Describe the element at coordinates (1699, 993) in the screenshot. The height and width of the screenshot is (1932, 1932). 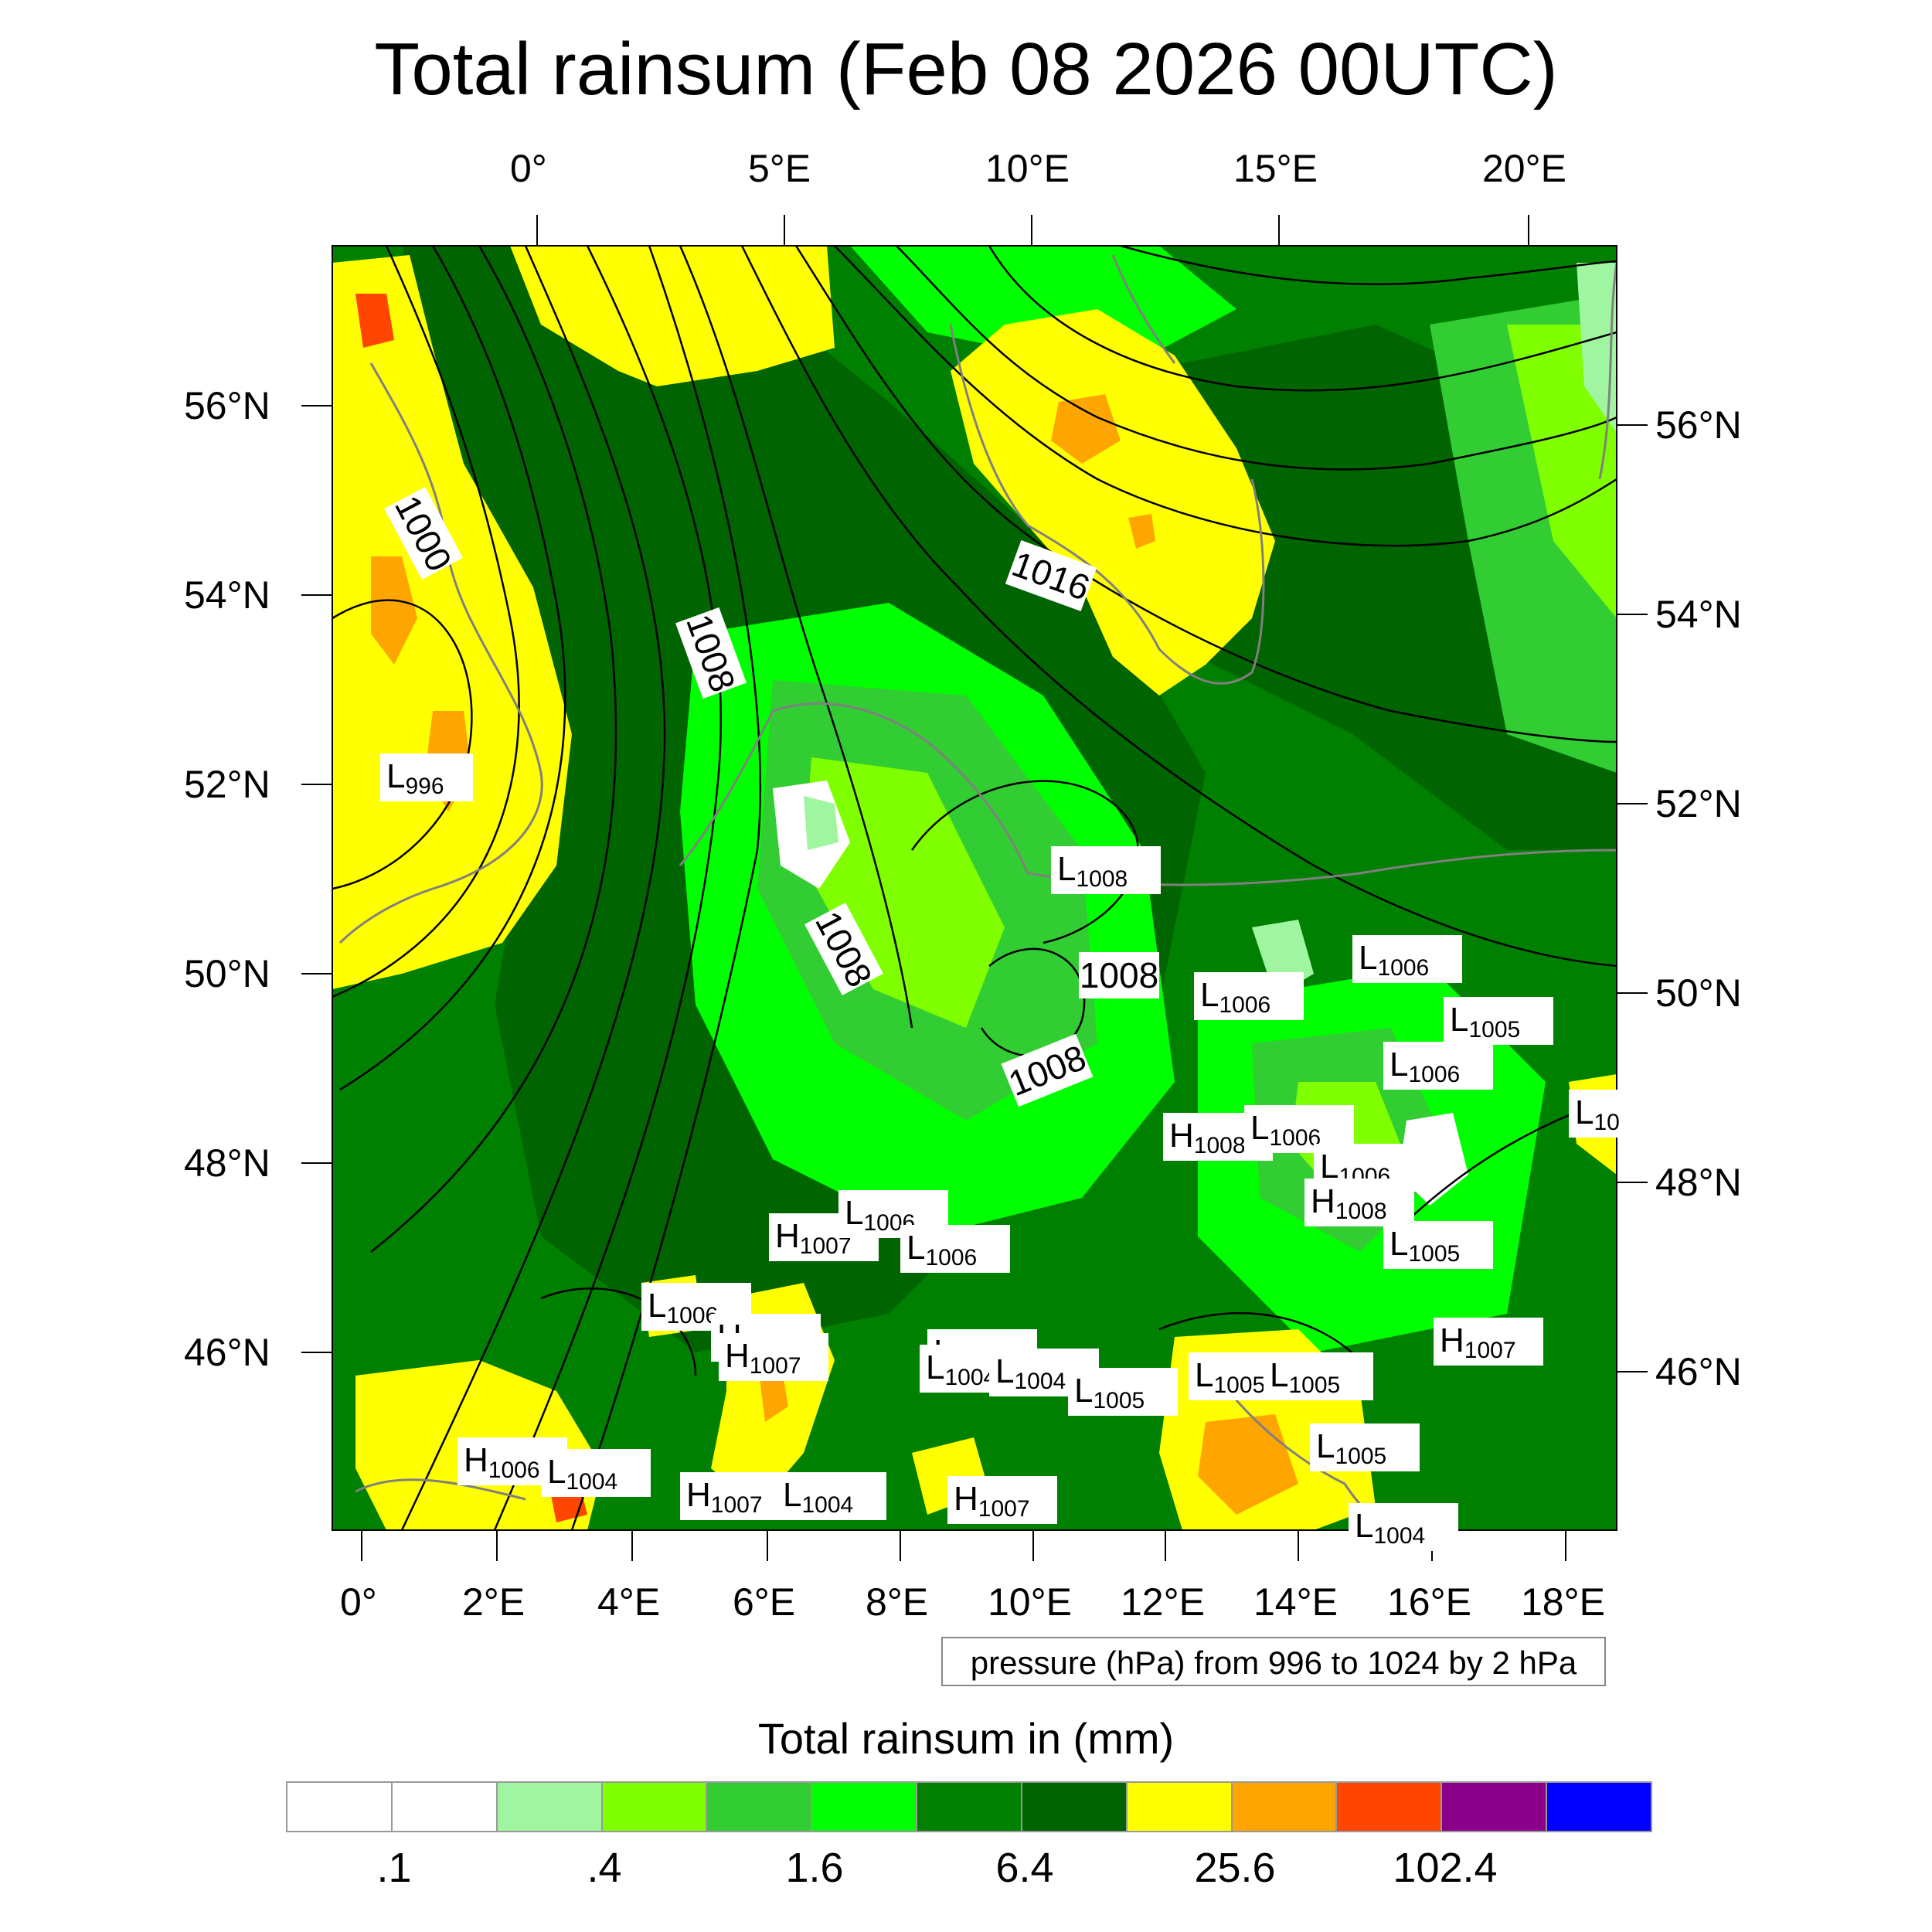
I see `right-lat-tick: 50°N` at that location.